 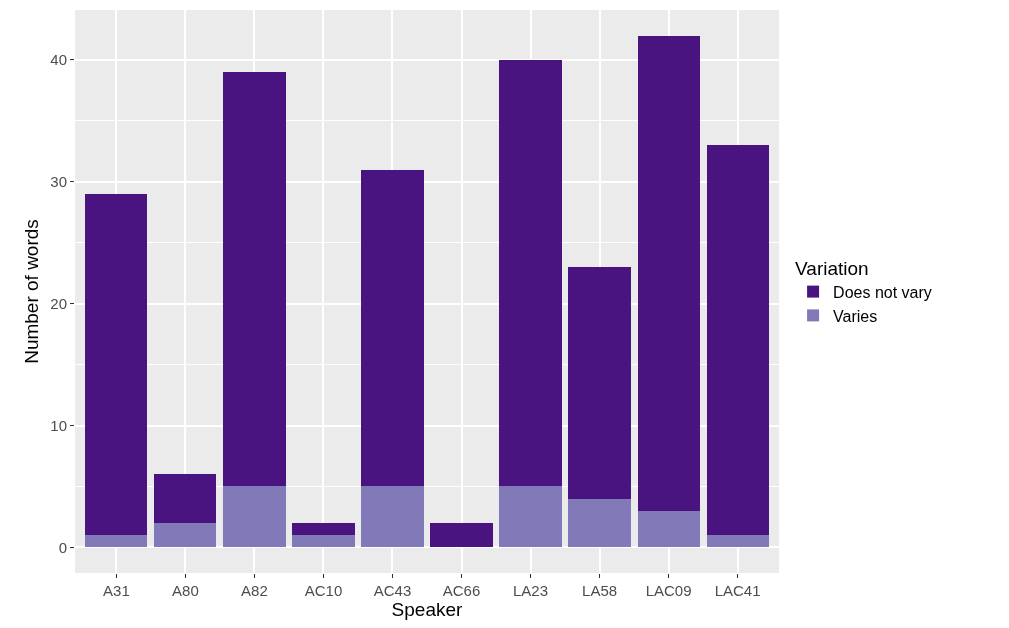 What do you see at coordinates (58, 425) in the screenshot?
I see `y-tick-label: 10` at bounding box center [58, 425].